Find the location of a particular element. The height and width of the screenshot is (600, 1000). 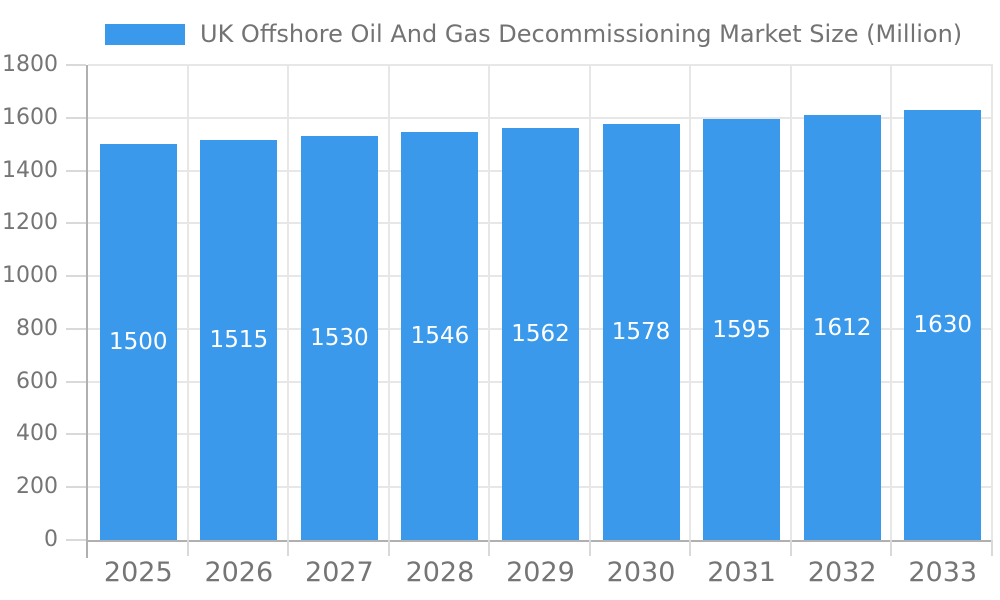

bar: 1612 is located at coordinates (842, 327).